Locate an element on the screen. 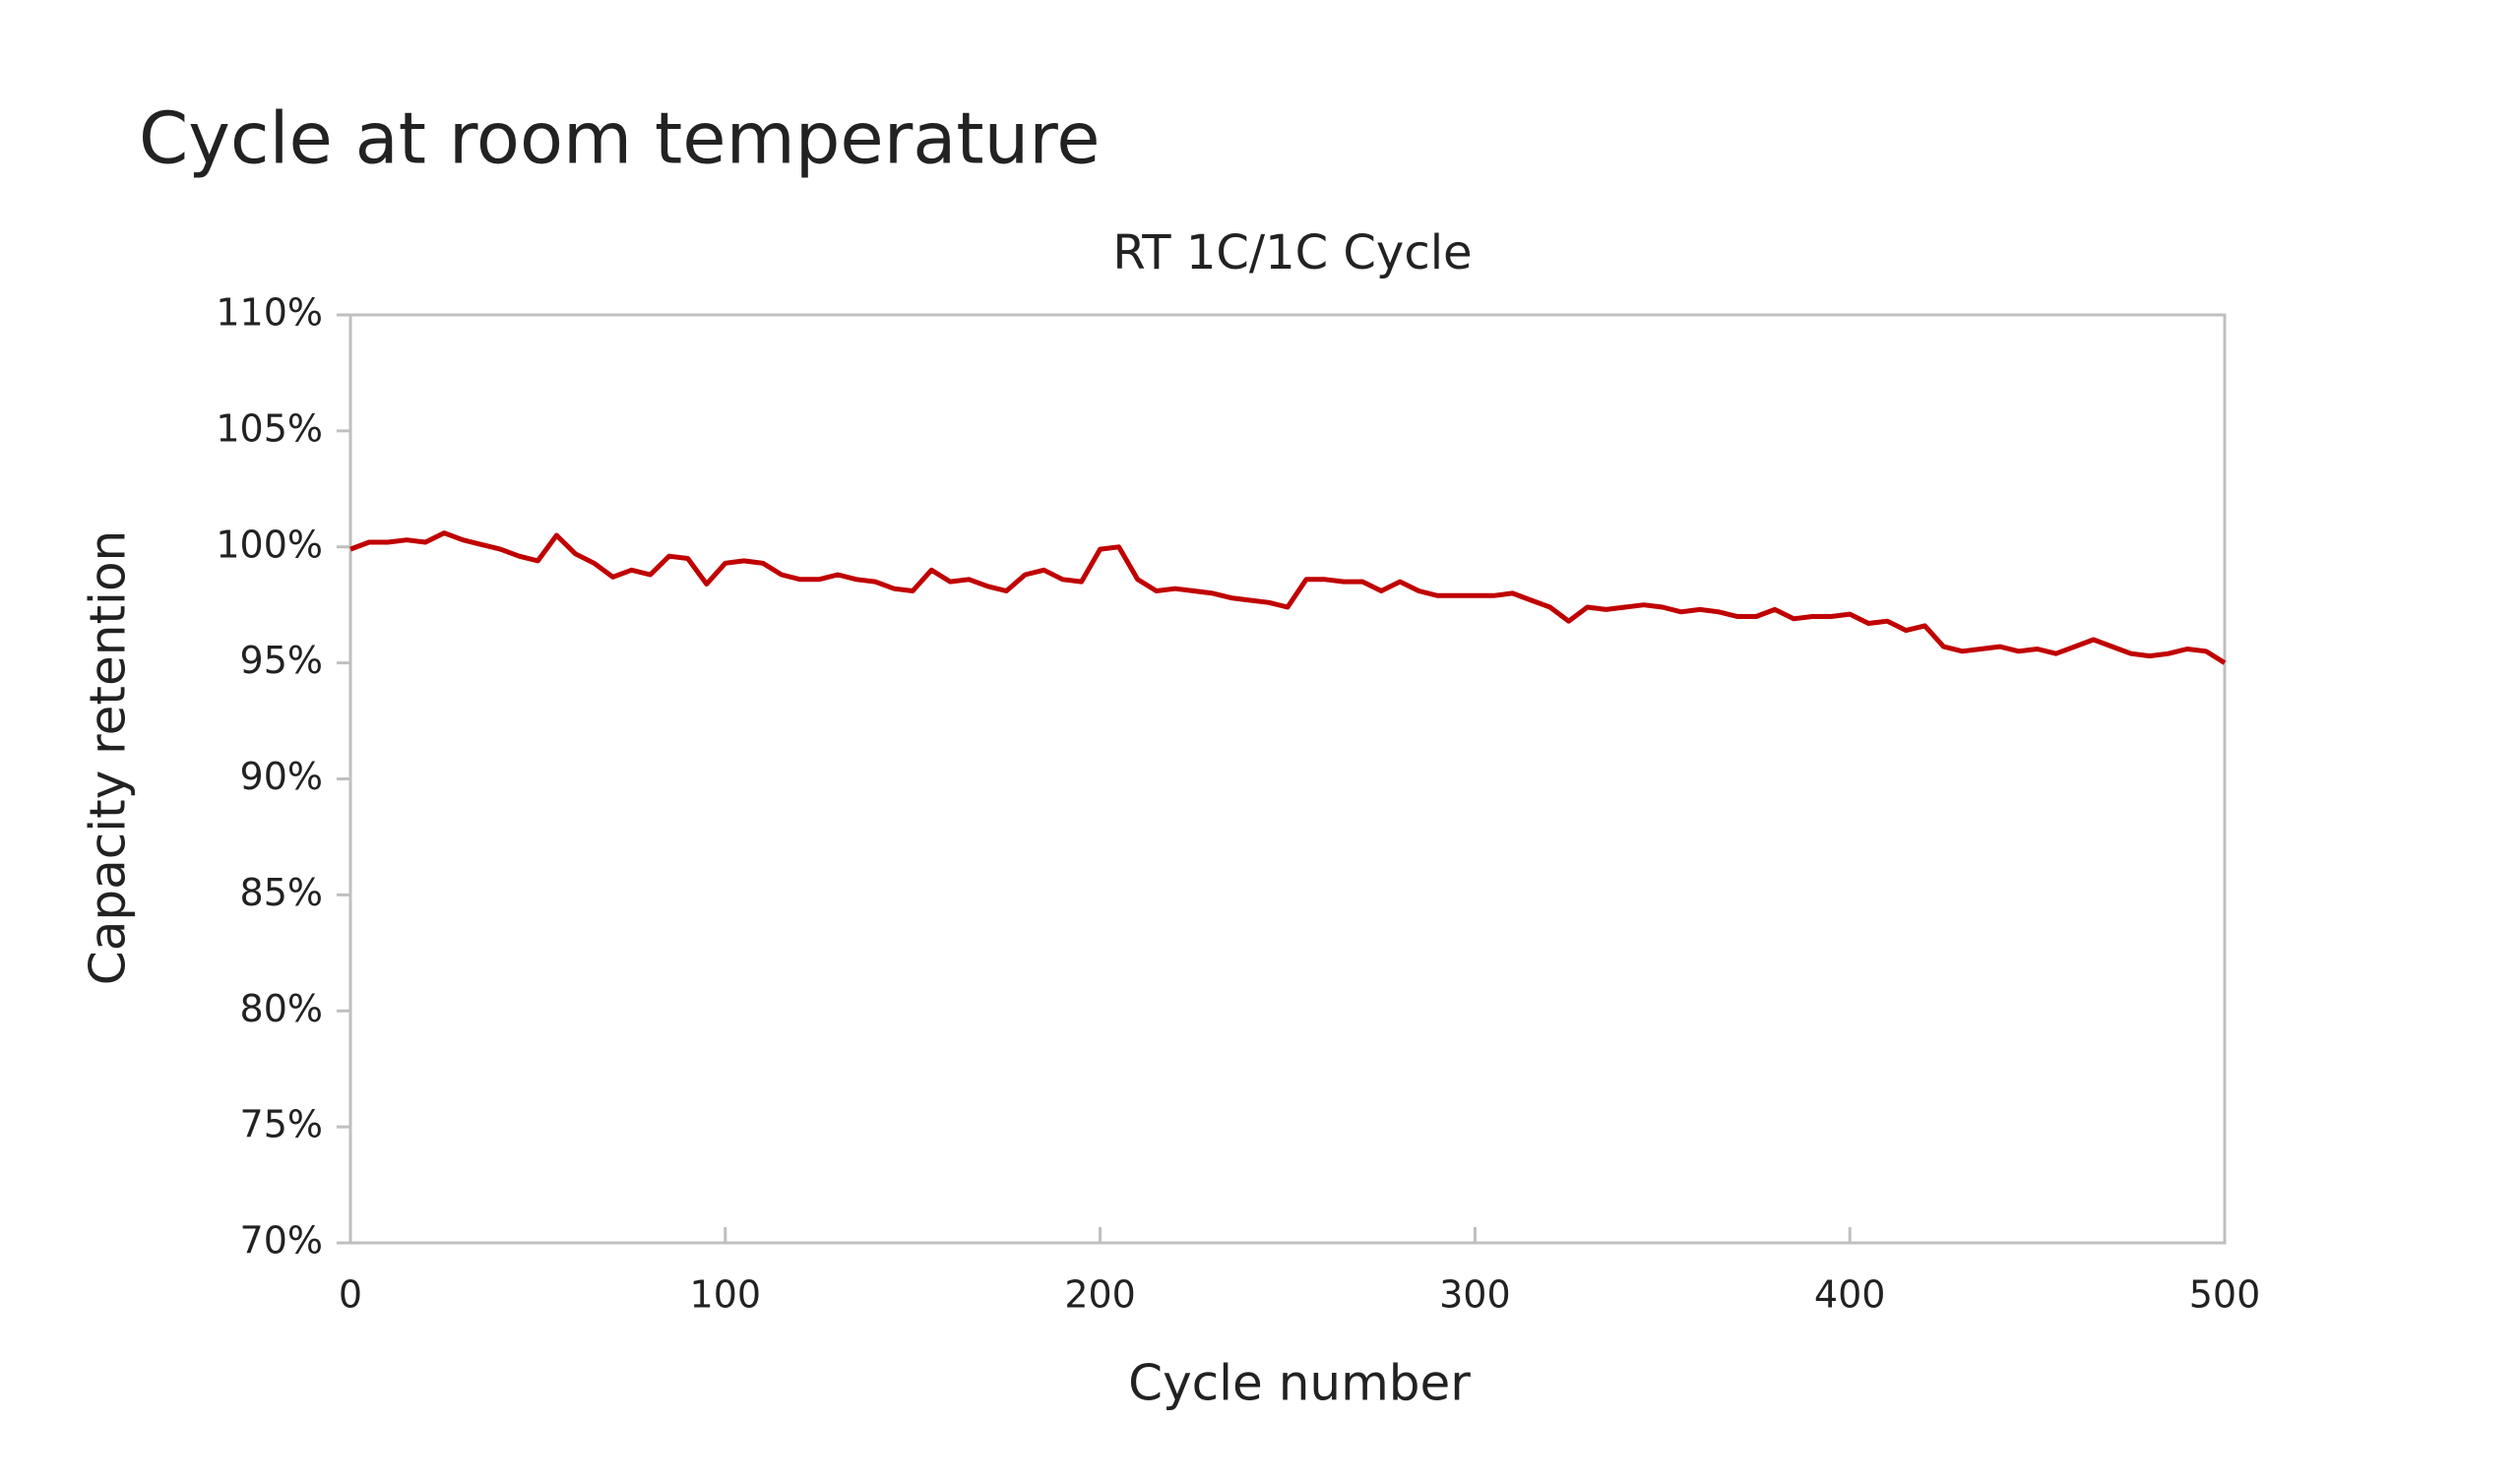  x-tick-label: 200 is located at coordinates (1100, 1295).